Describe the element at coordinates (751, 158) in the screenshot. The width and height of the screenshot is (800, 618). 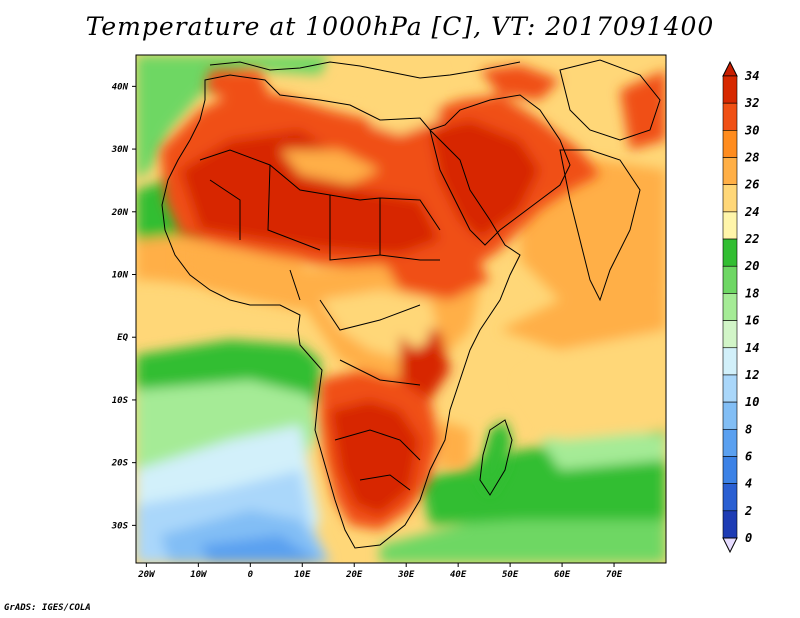
I see `colorbar-label: 28` at that location.